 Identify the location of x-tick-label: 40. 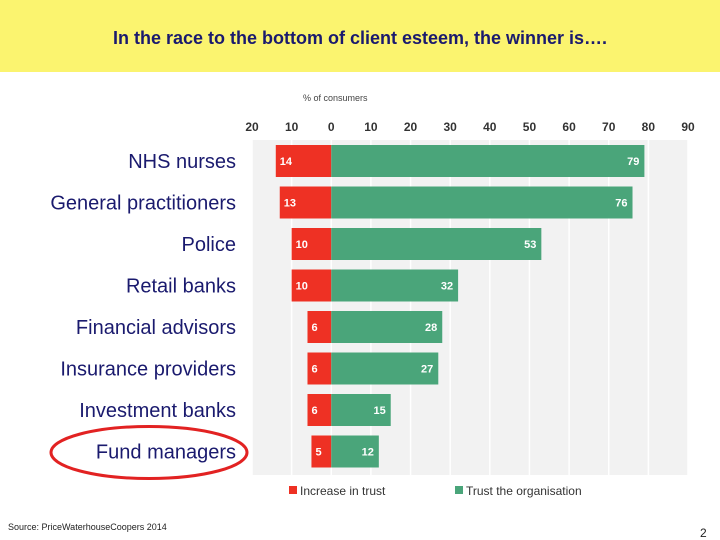
(490, 127).